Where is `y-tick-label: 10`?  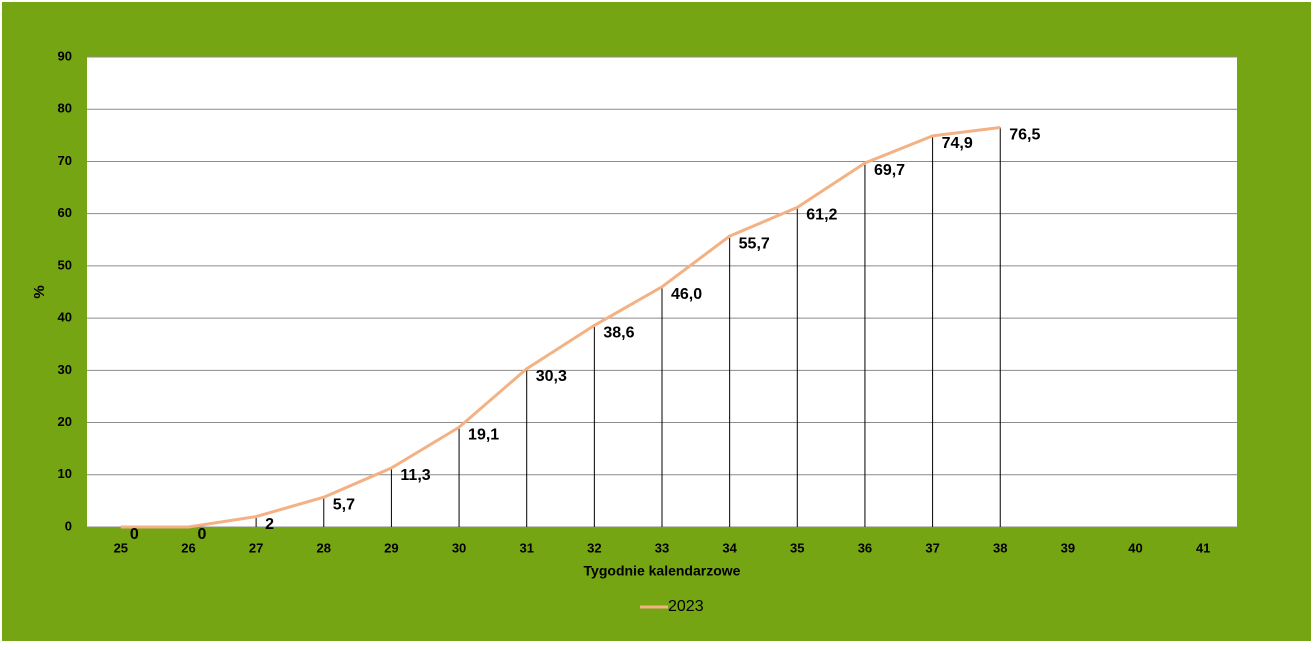
y-tick-label: 10 is located at coordinates (65, 473).